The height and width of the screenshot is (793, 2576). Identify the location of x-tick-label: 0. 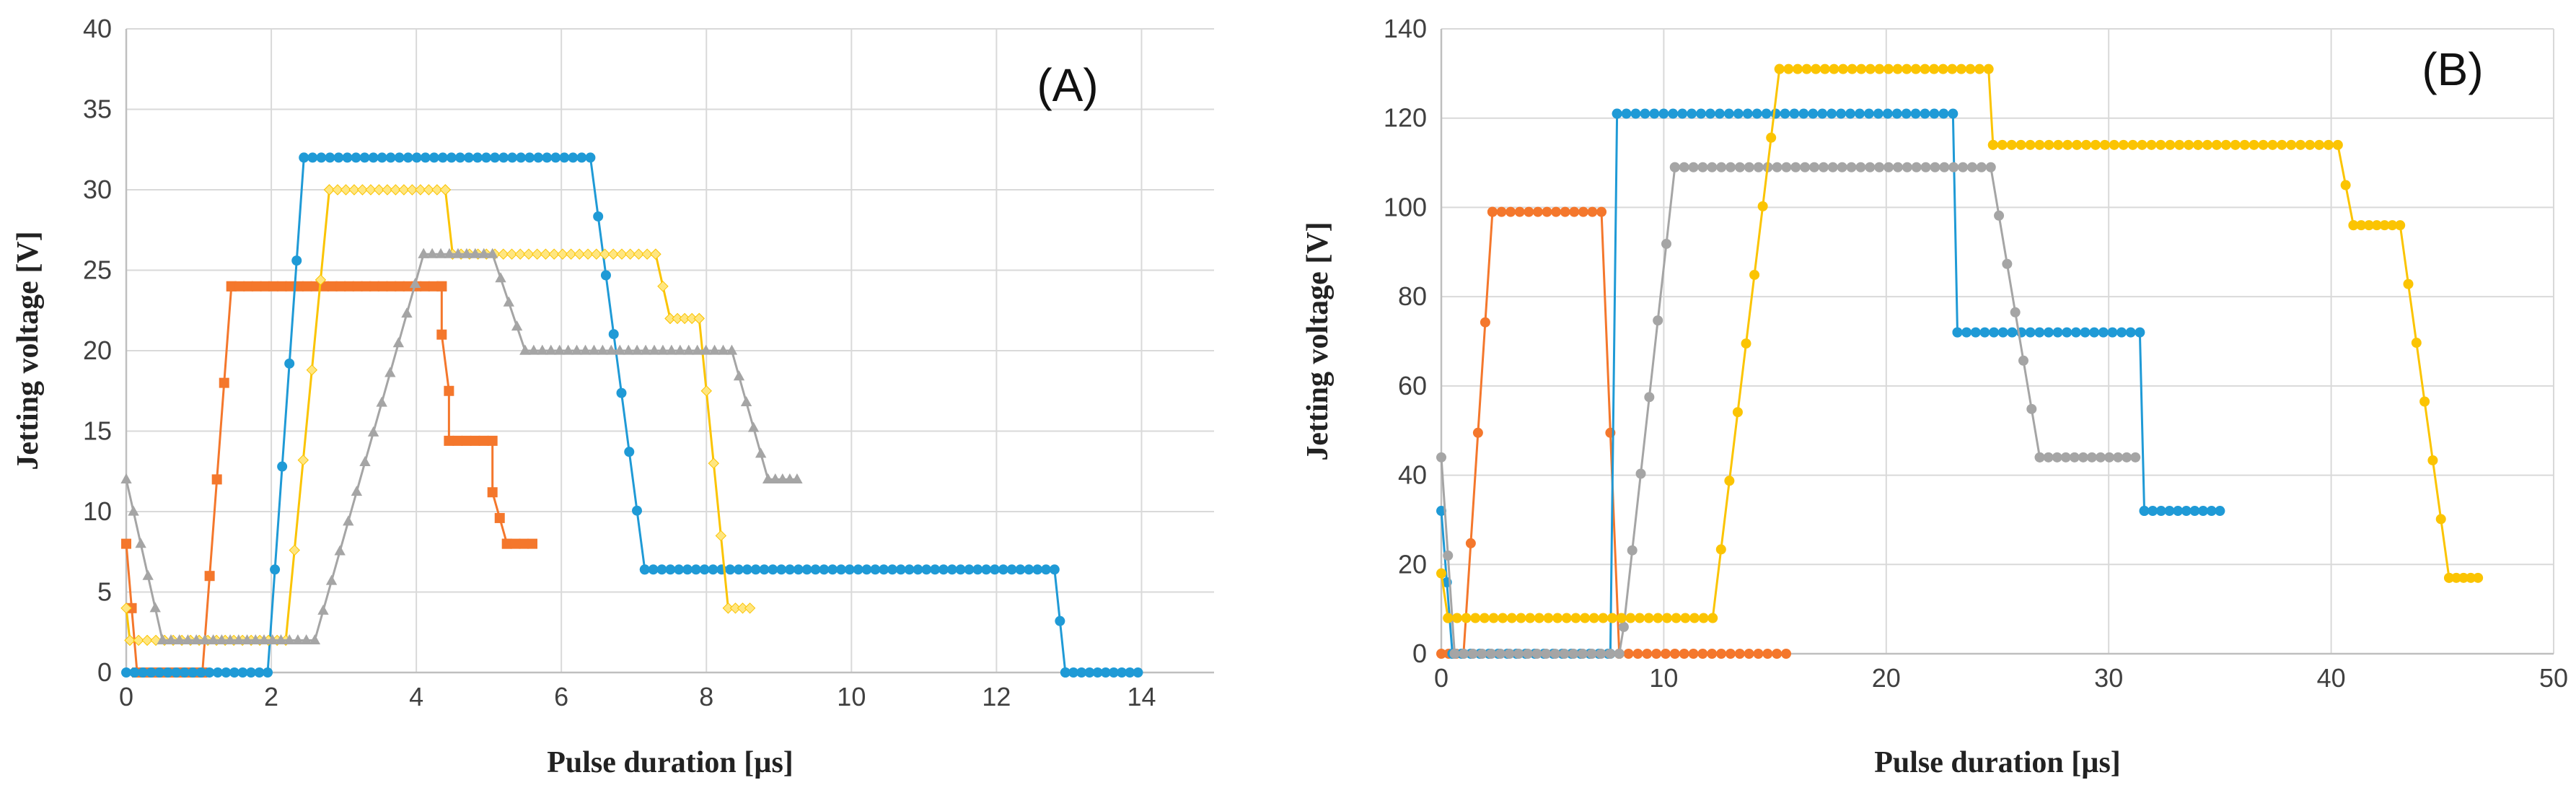
(126, 696).